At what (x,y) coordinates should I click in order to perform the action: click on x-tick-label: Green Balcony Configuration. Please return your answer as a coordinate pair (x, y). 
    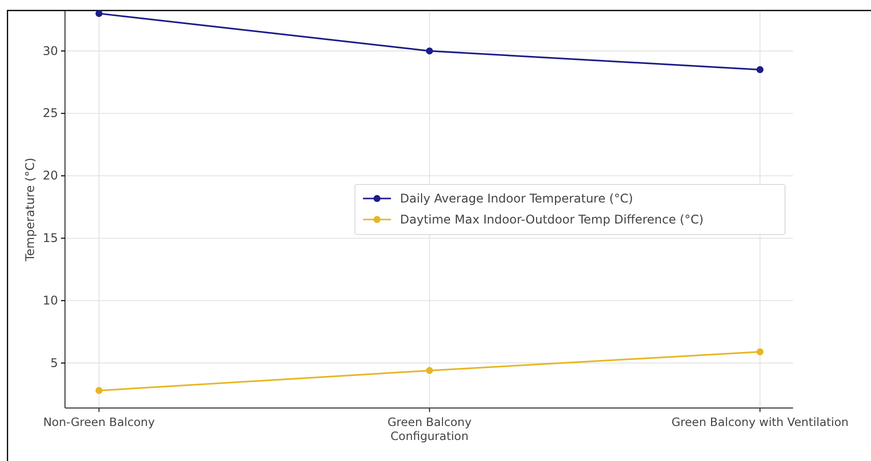
    Looking at the image, I should click on (429, 429).